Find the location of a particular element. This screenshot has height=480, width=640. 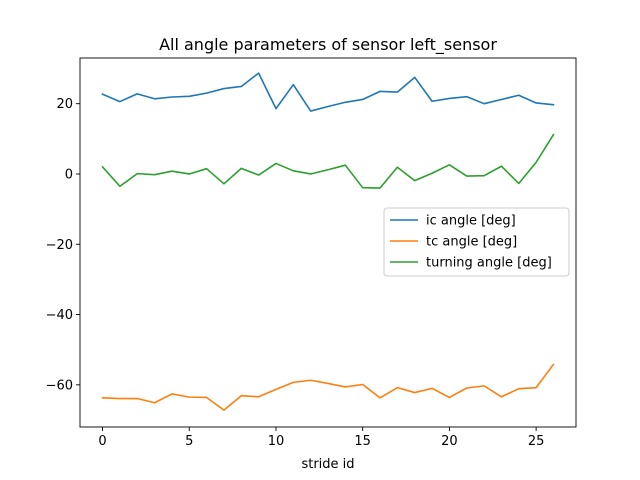

y-tick-label-0: 20 is located at coordinates (64, 104).